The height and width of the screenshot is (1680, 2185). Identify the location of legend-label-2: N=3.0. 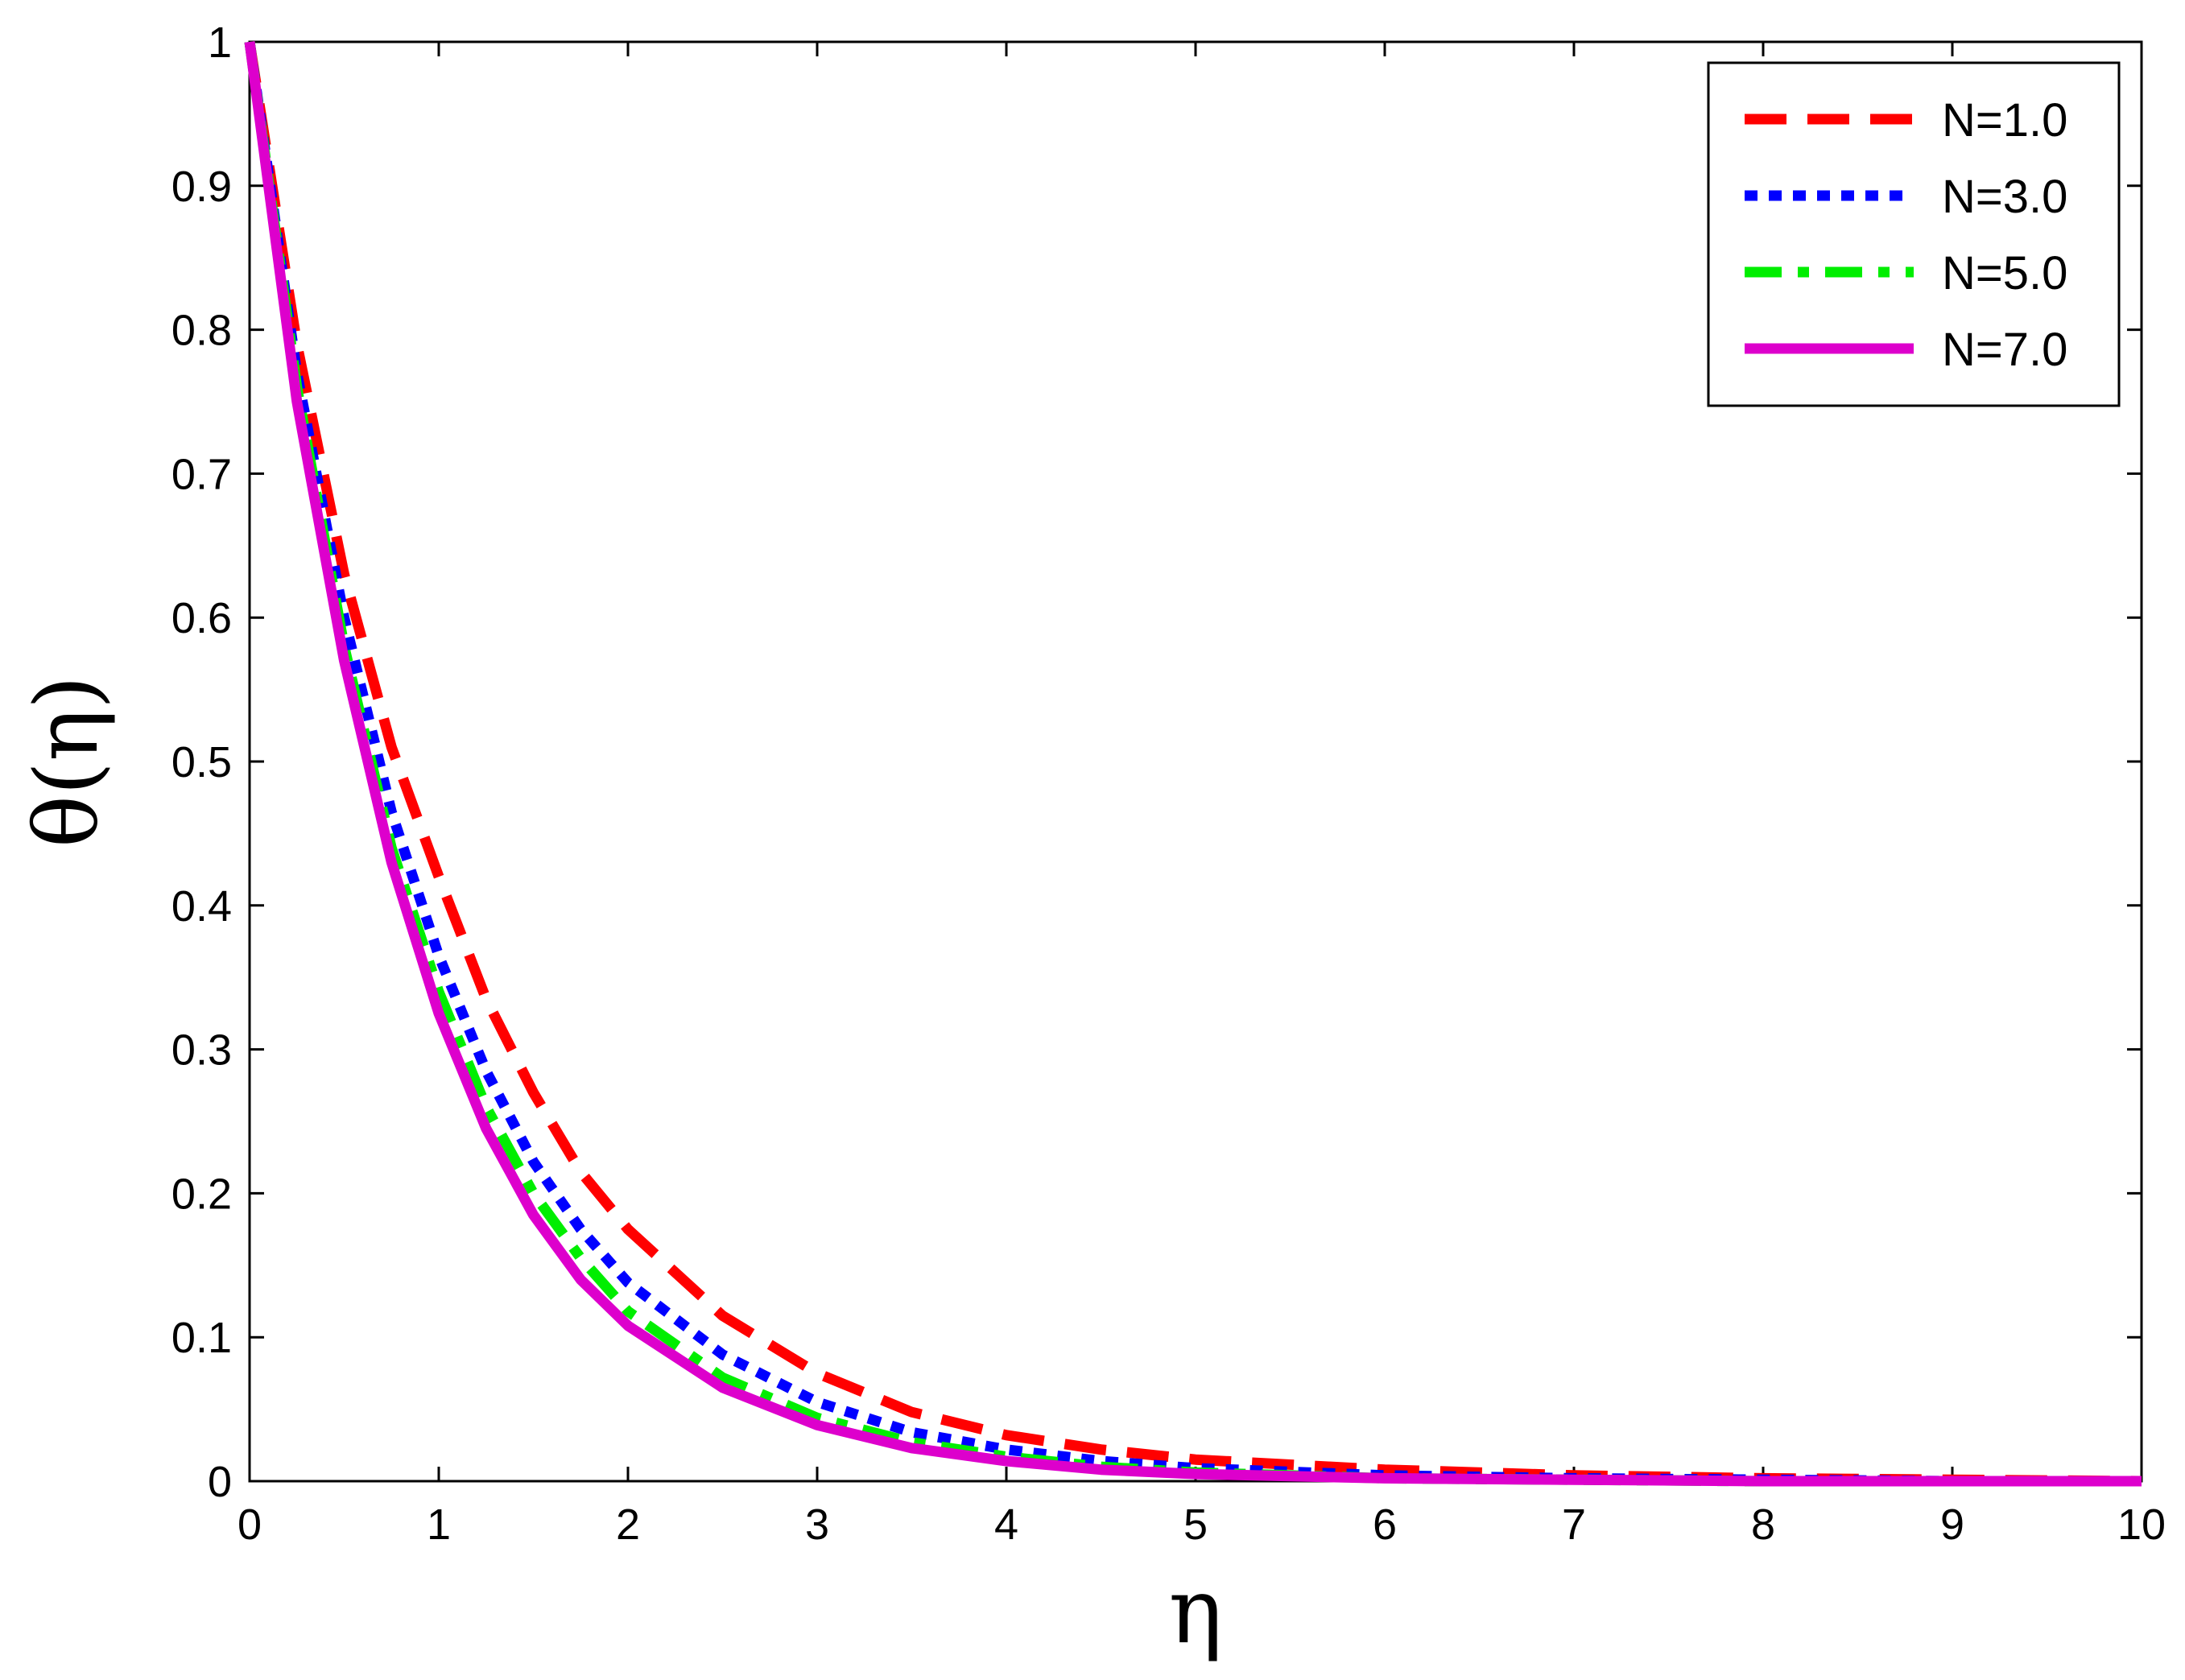
(2004, 197).